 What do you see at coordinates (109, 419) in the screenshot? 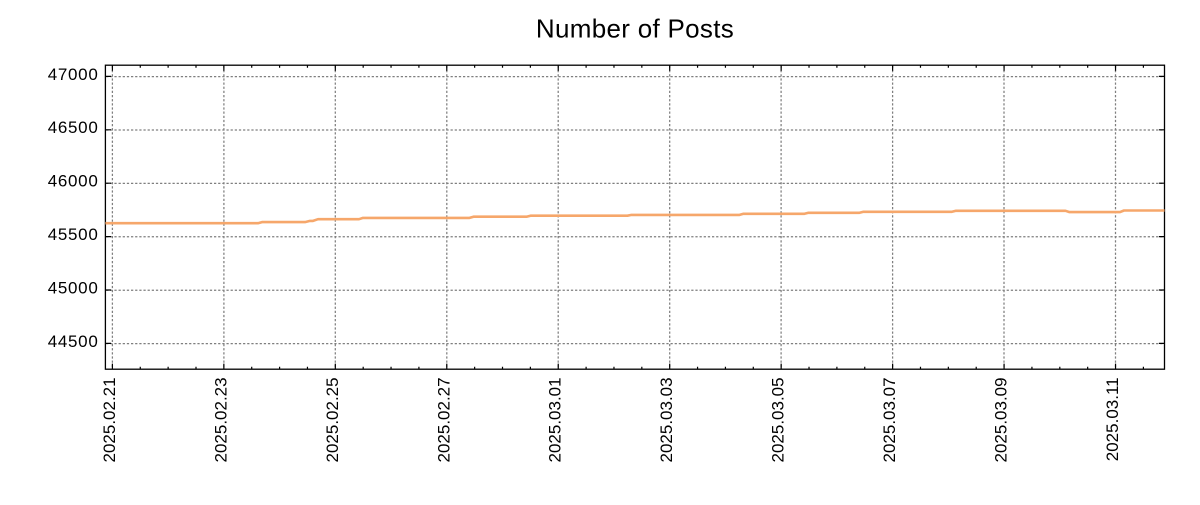
I see `svg-text: 2025.02.21` at bounding box center [109, 419].